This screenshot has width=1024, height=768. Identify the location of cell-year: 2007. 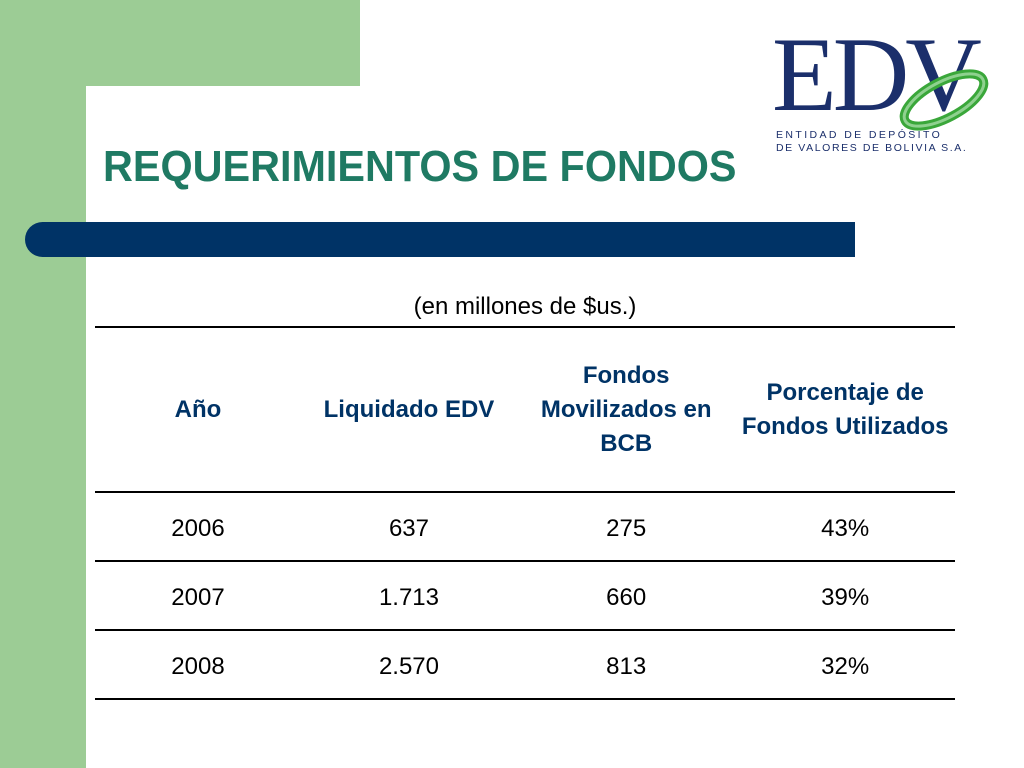
(198, 596).